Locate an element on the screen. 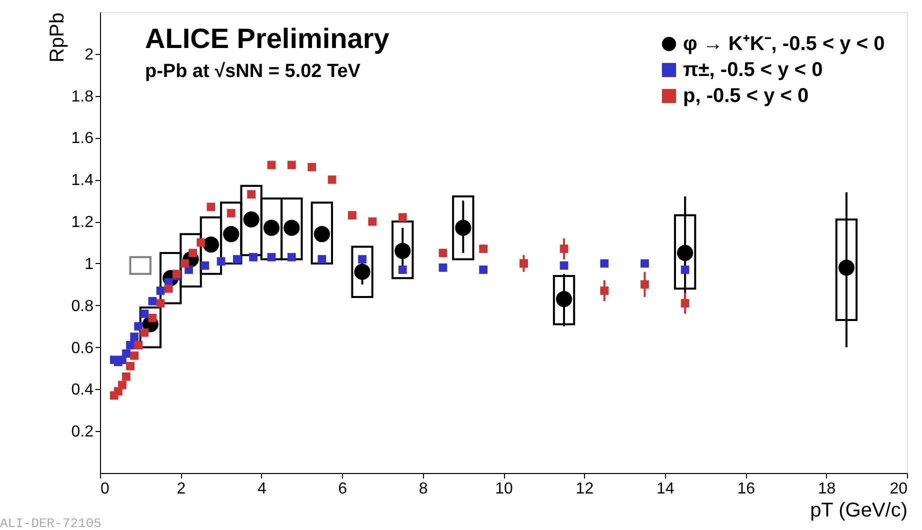  x-tick-label: 18 is located at coordinates (827, 489).